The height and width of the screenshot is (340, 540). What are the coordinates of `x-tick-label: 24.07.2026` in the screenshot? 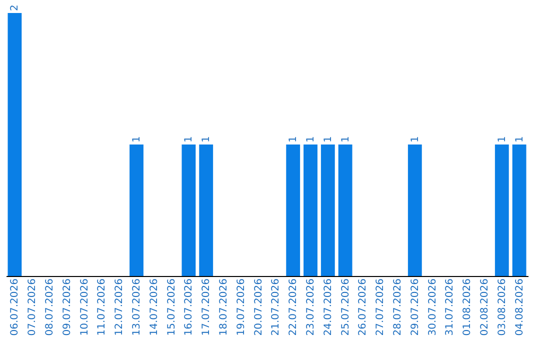 It's located at (328, 307).